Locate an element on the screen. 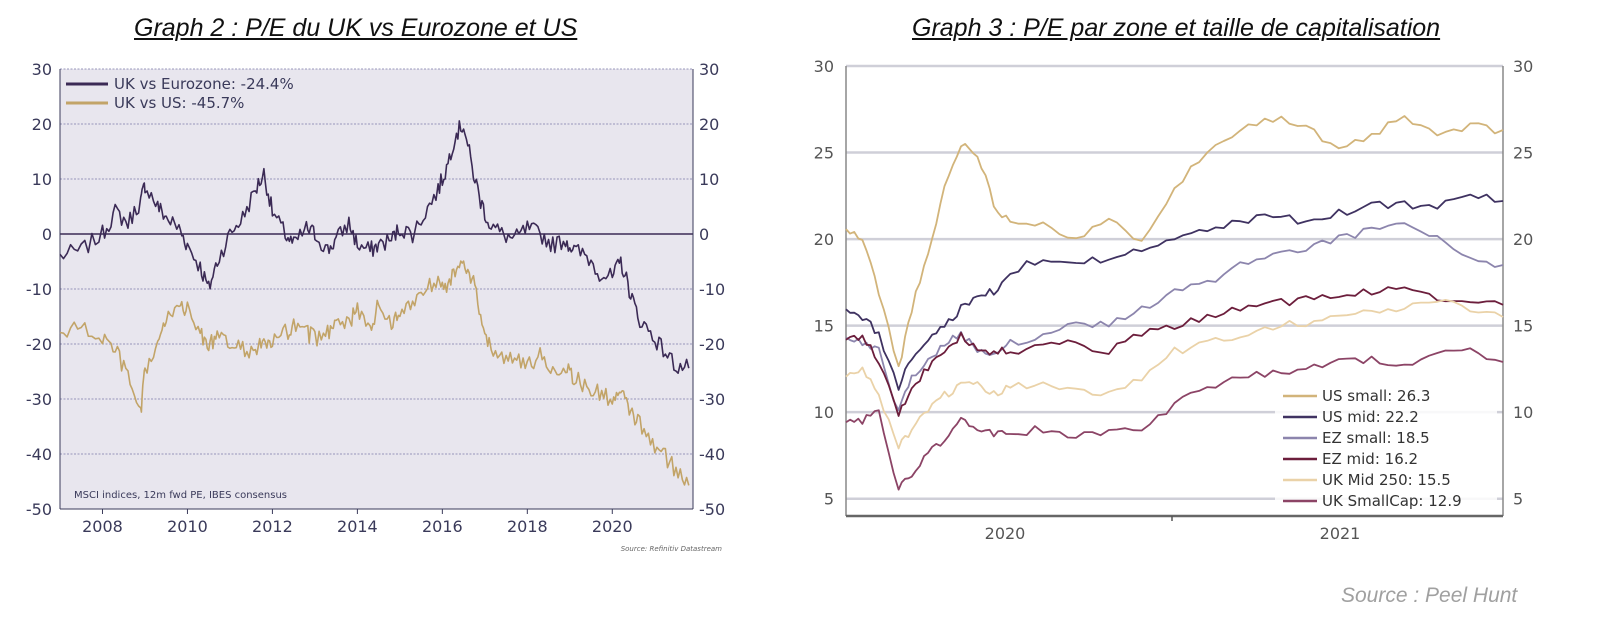 The image size is (1600, 644). chart-left-ytick-label: 20 is located at coordinates (42, 124).